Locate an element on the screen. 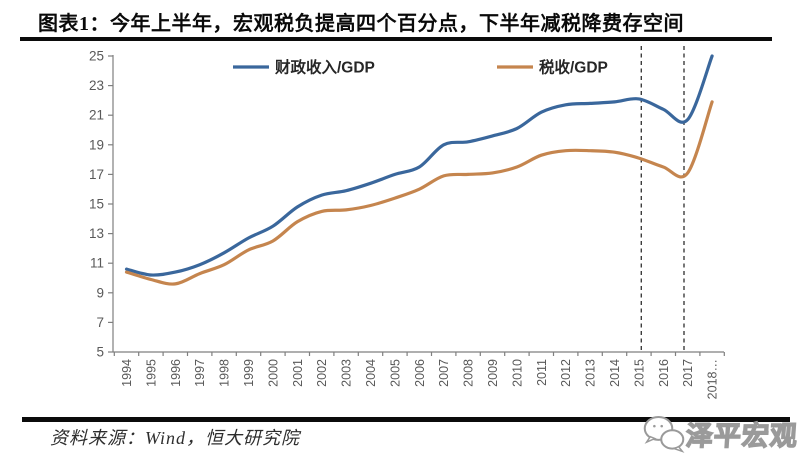 The image size is (800, 464). x-tick-label: 2002 is located at coordinates (322, 373).